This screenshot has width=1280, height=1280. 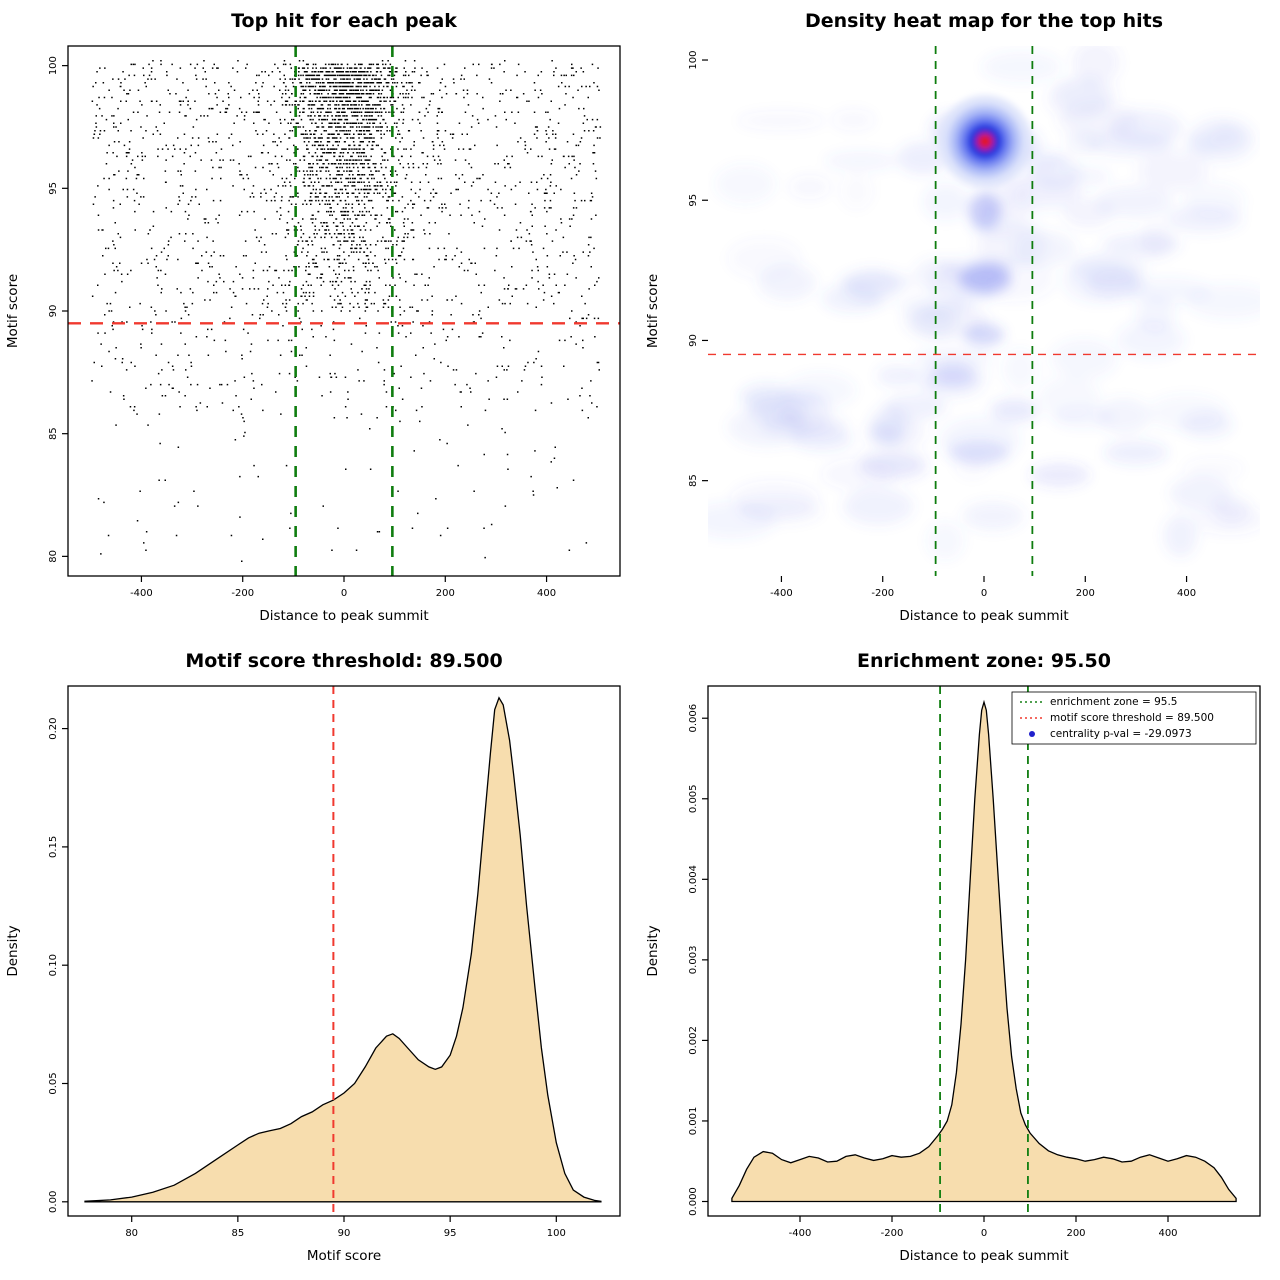 What do you see at coordinates (53, 847) in the screenshot?
I see `svg-text: 0.15` at bounding box center [53, 847].